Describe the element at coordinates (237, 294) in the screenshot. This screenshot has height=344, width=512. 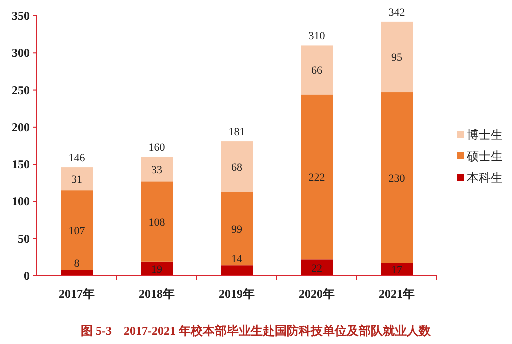
I see `x-tick-label: 2019年` at that location.